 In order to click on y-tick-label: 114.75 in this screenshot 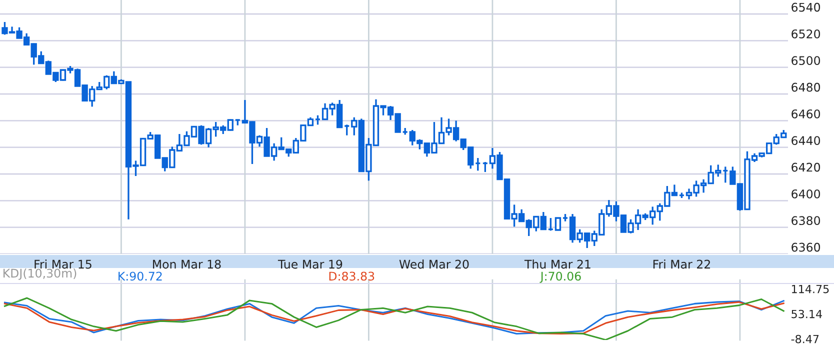, I will do `click(810, 289)`.